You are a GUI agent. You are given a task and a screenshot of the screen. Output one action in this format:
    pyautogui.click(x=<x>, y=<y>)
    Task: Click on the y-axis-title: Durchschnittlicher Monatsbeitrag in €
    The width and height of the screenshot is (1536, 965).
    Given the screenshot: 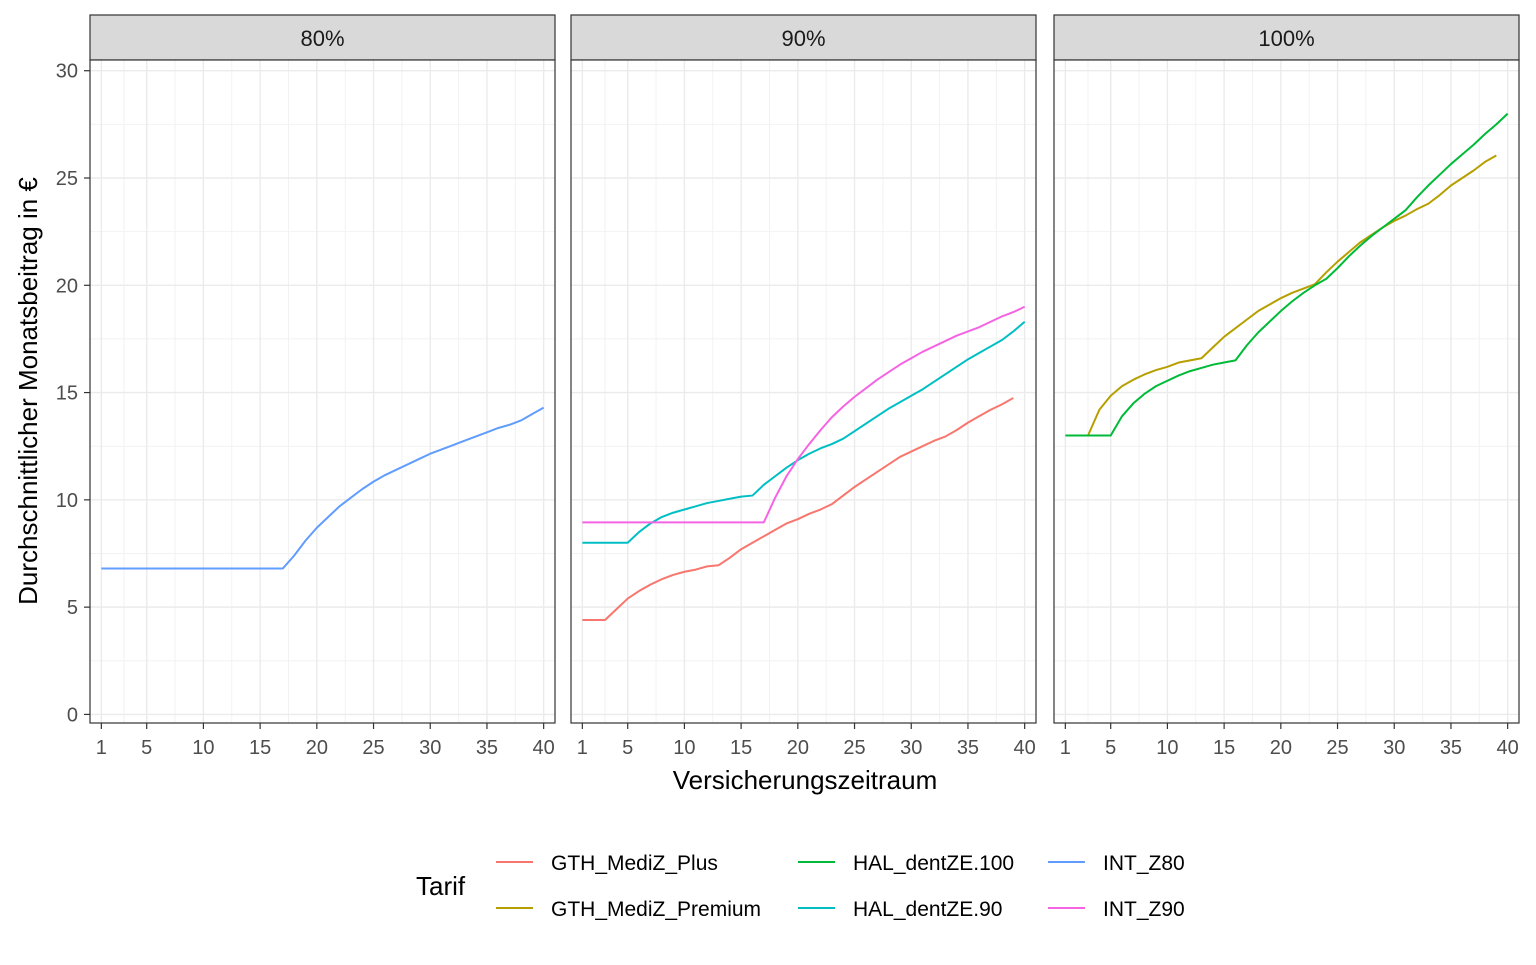 What is the action you would take?
    pyautogui.click(x=28, y=391)
    